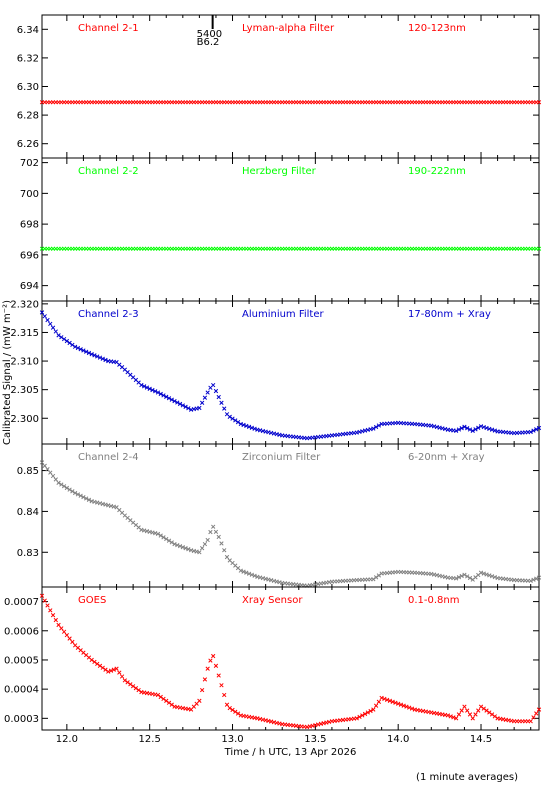  Describe the element at coordinates (28, 144) in the screenshot. I see `y-tick-label: 6.26` at that location.